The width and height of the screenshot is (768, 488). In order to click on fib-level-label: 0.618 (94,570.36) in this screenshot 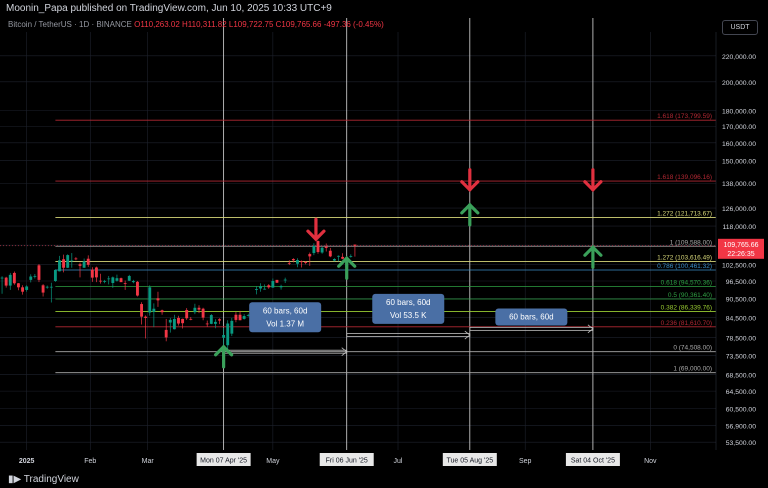, I will do `click(686, 283)`.